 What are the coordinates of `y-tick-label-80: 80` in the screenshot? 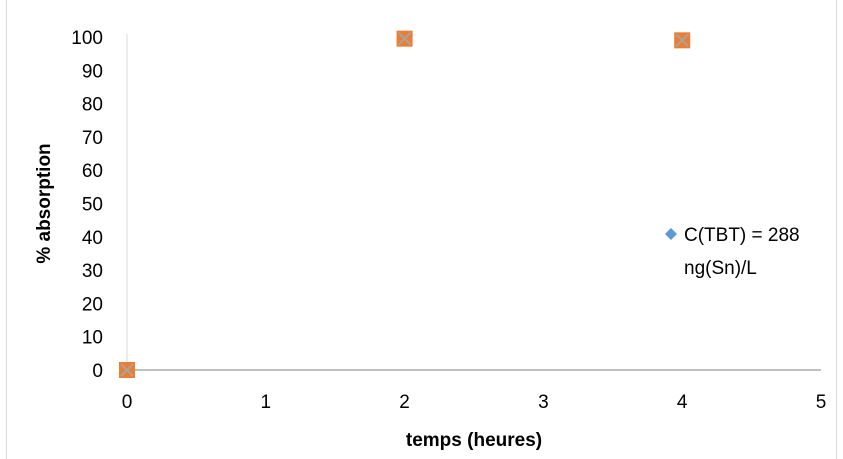 It's located at (92, 105).